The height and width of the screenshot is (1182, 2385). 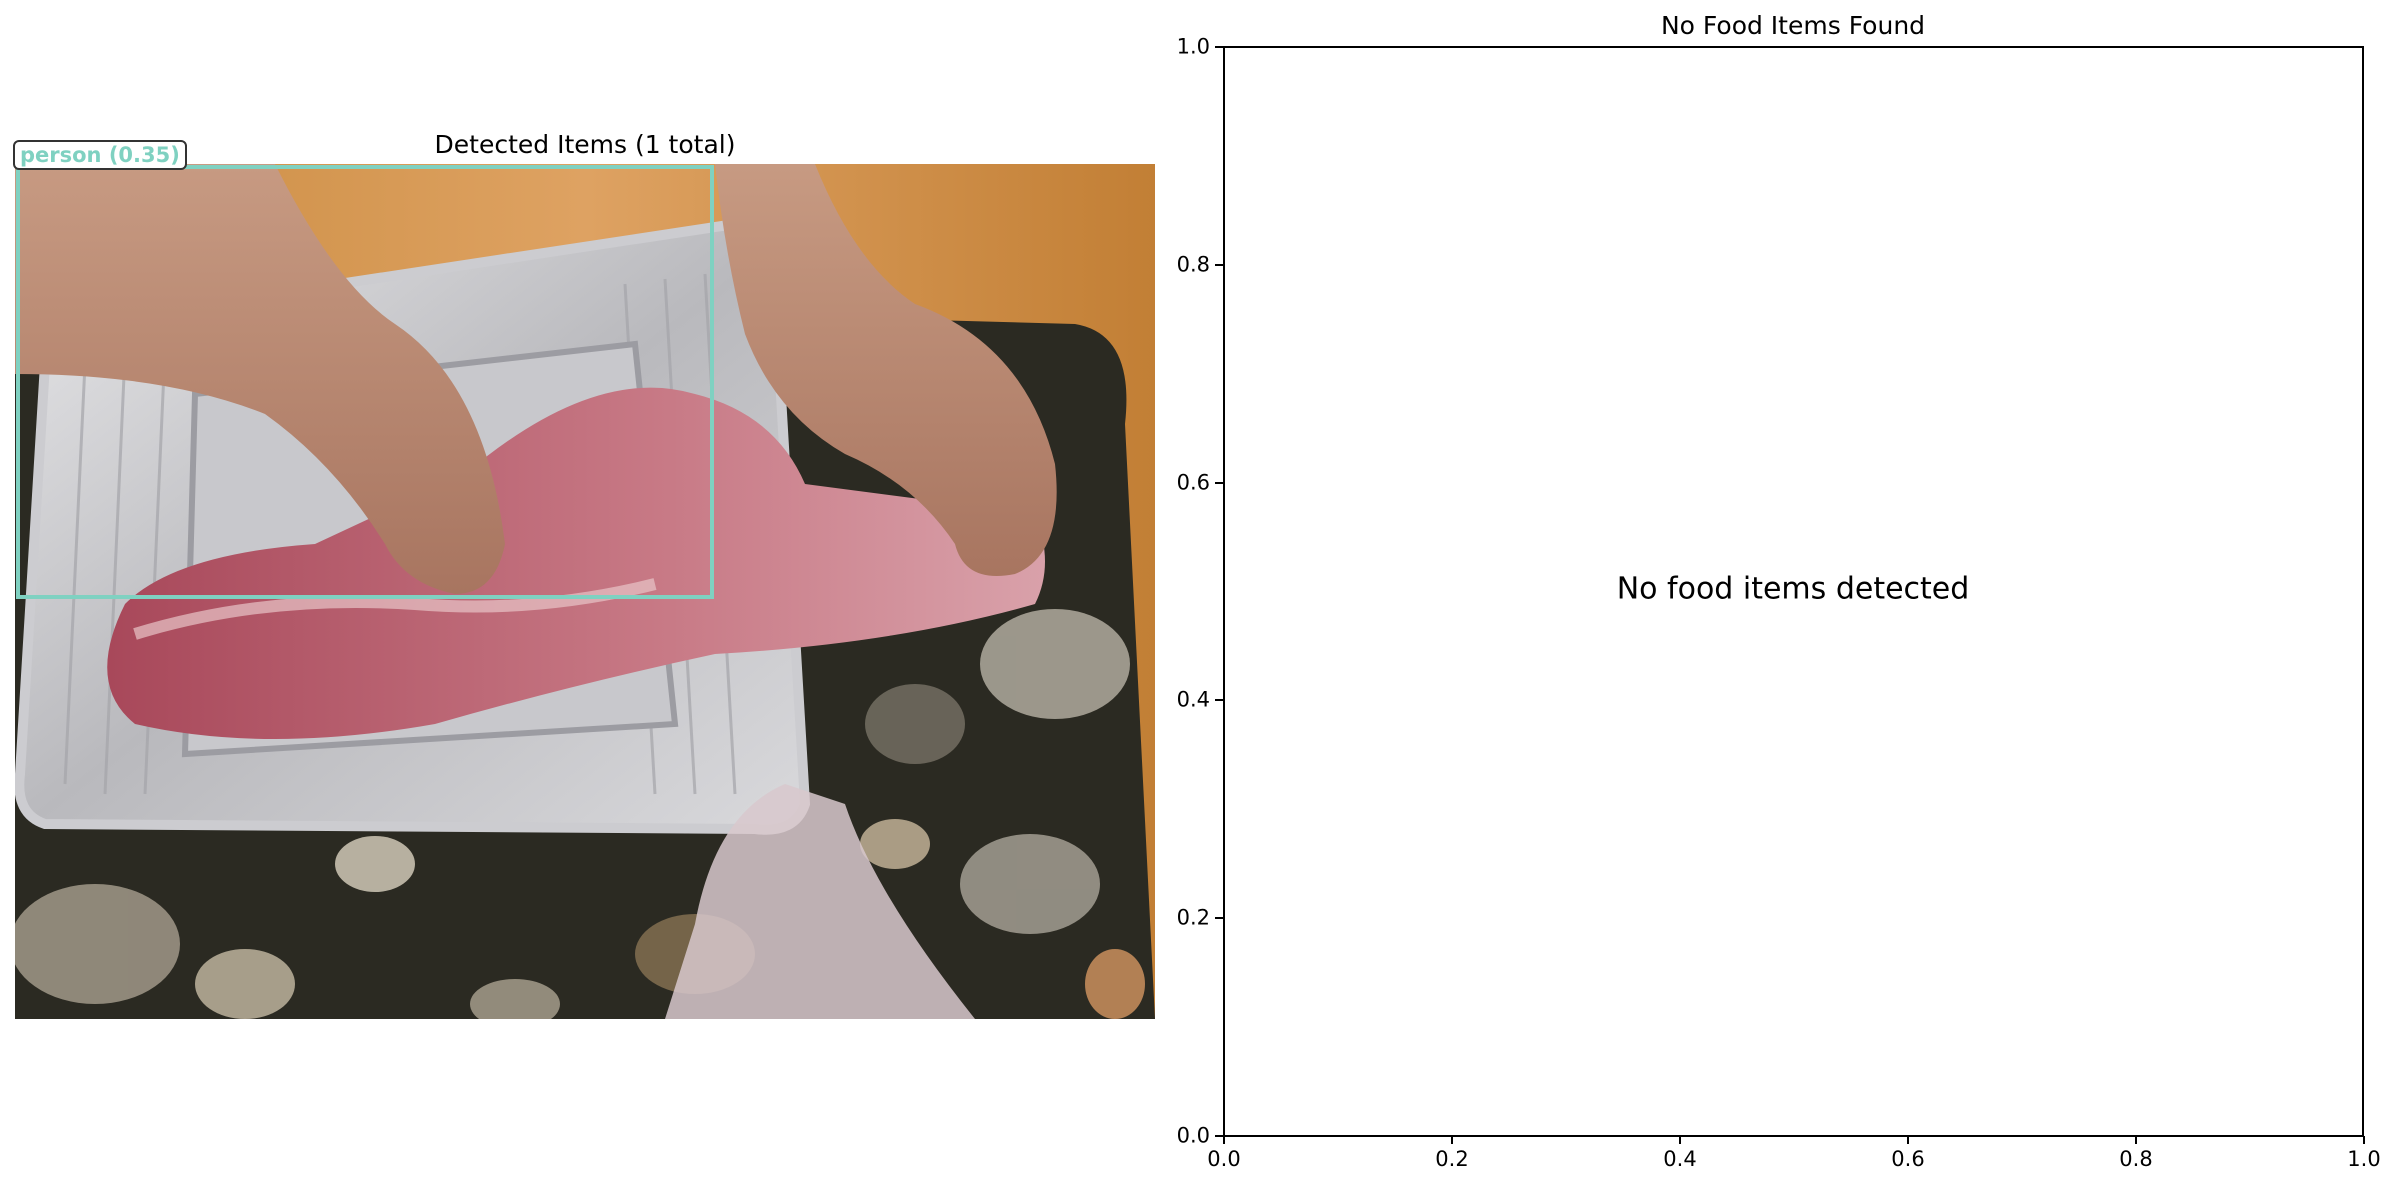 What do you see at coordinates (1680, 1159) in the screenshot?
I see `x-tick-label: 0.4` at bounding box center [1680, 1159].